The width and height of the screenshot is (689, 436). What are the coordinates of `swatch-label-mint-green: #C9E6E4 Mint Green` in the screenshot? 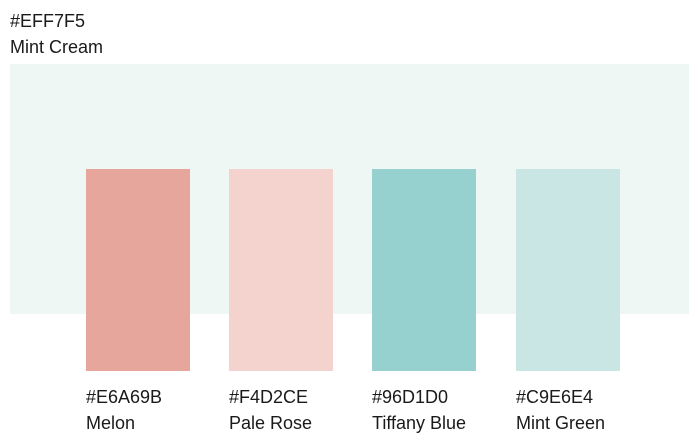 It's located at (560, 410).